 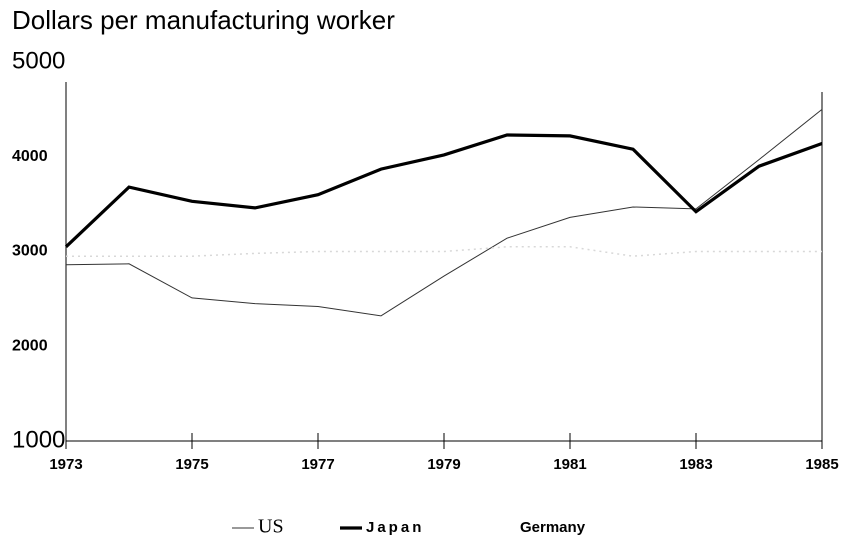 I want to click on x-tick-label: 1975, so click(x=191, y=464).